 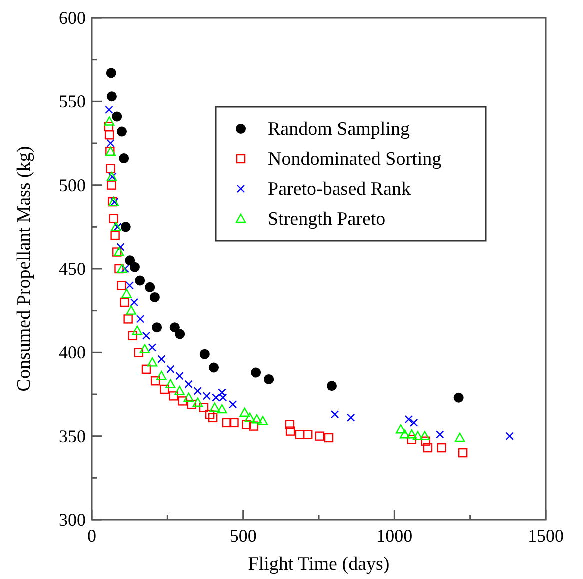 What do you see at coordinates (355, 159) in the screenshot?
I see `legend-label: Nondominated Sorting` at bounding box center [355, 159].